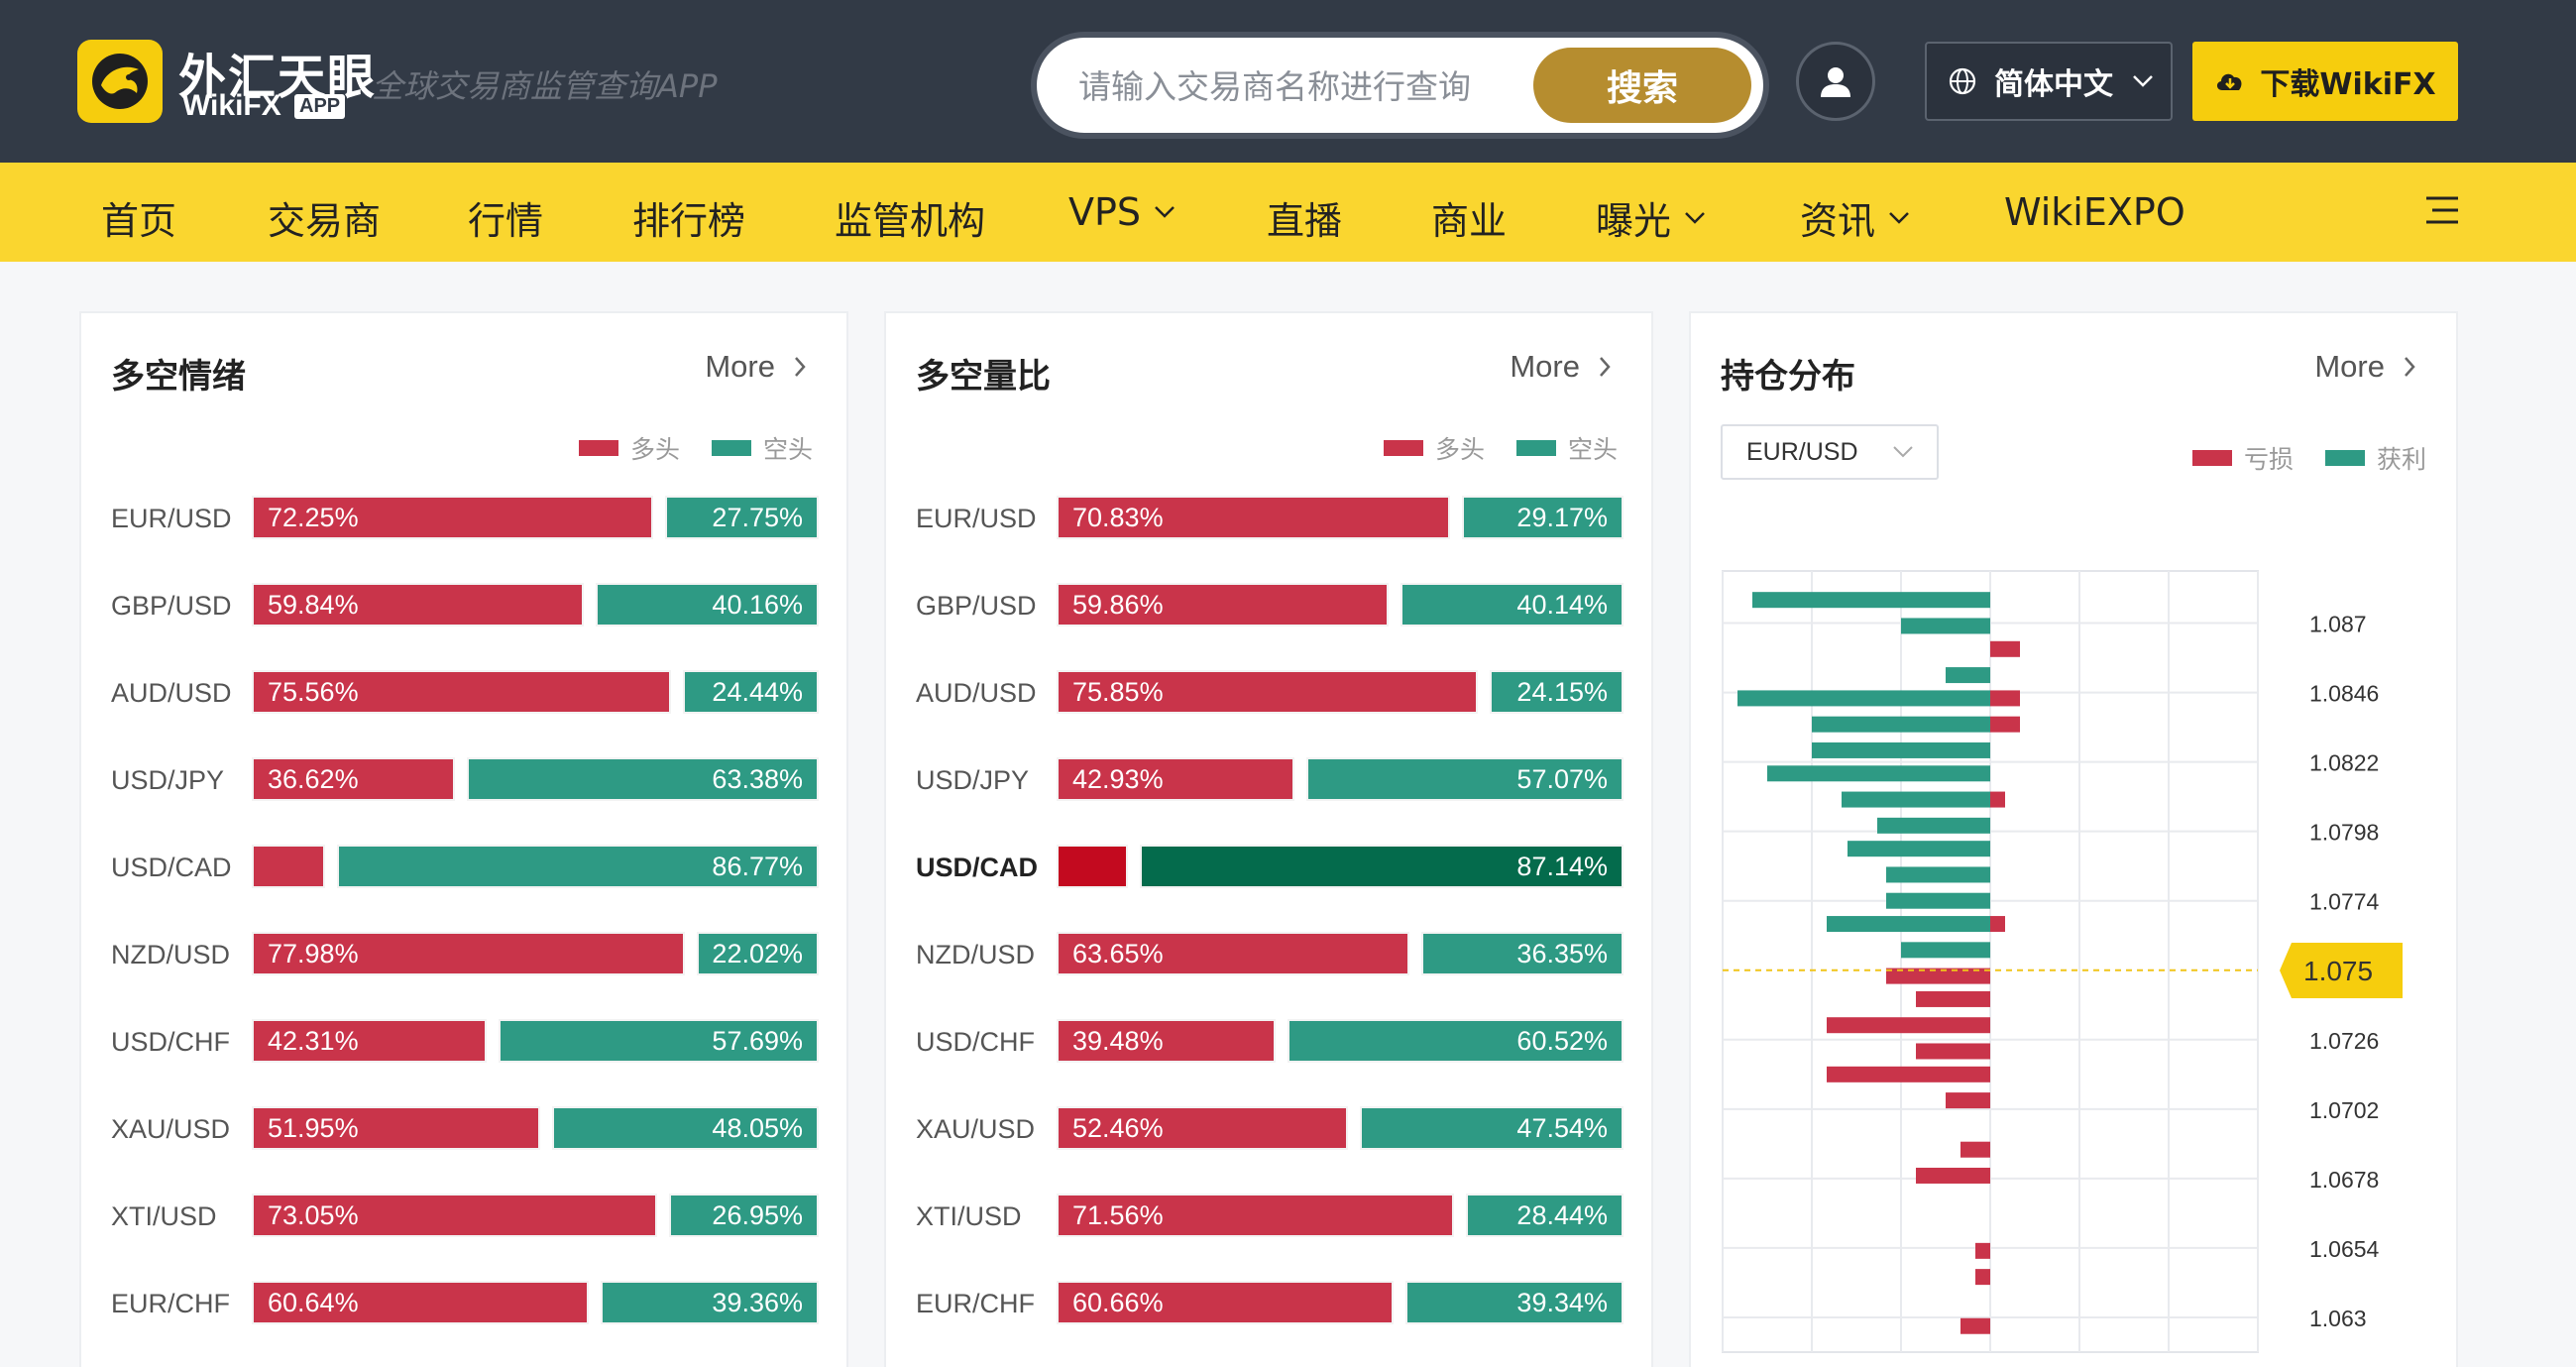  What do you see at coordinates (2308, 458) in the screenshot?
I see `legend: 亏损 获利` at bounding box center [2308, 458].